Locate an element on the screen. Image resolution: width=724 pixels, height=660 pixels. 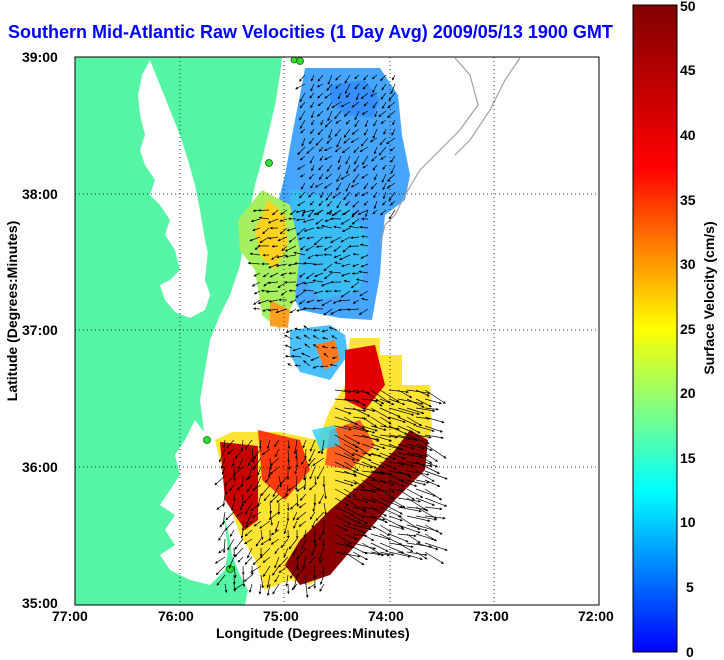
y-tick-label: 35:00 is located at coordinates (40, 603).